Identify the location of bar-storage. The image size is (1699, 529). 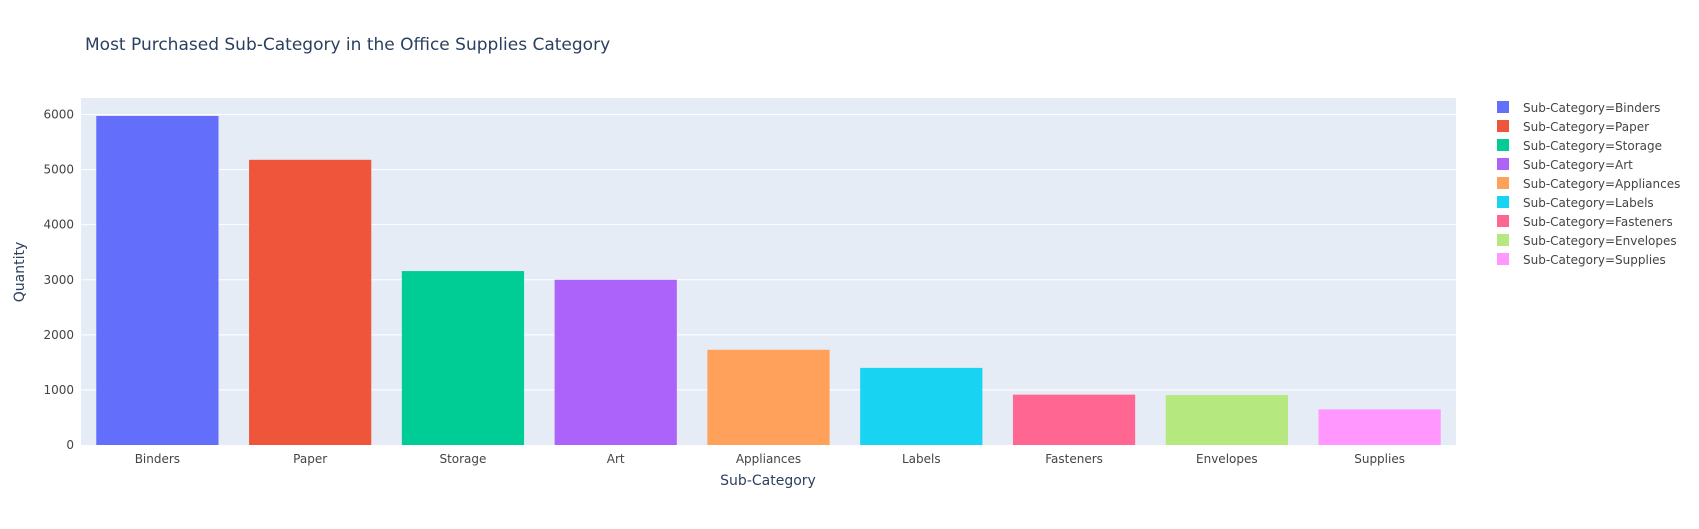
(463, 358).